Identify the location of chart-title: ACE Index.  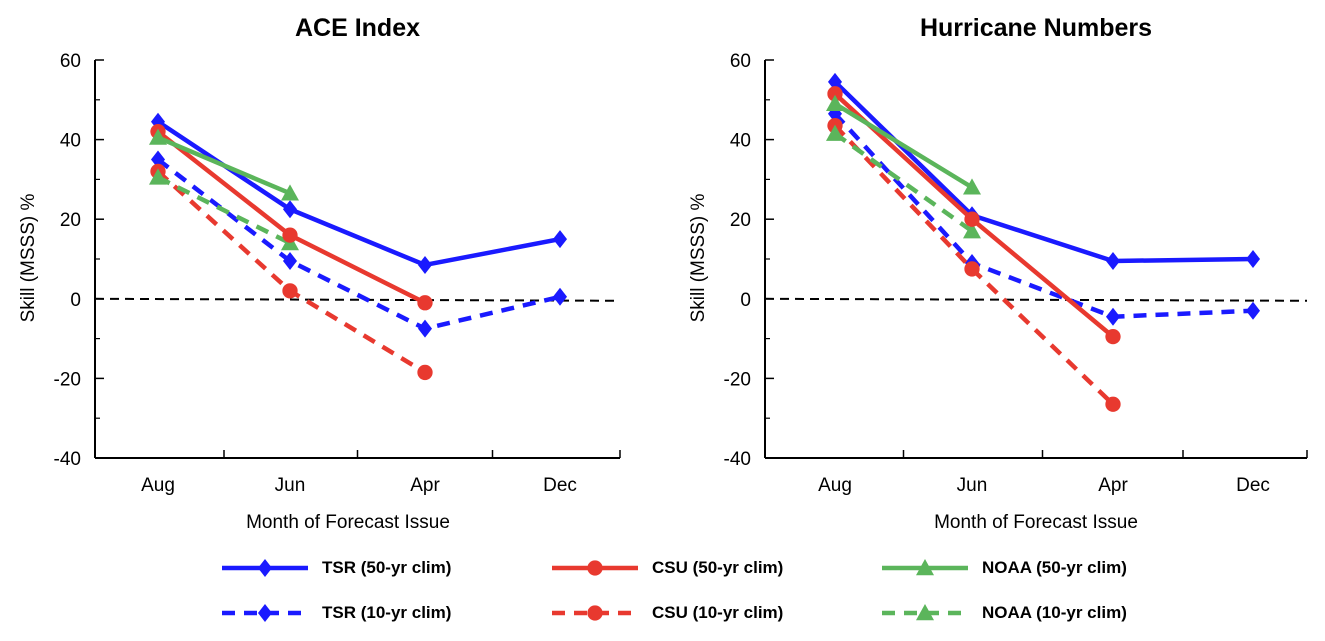
(357, 28).